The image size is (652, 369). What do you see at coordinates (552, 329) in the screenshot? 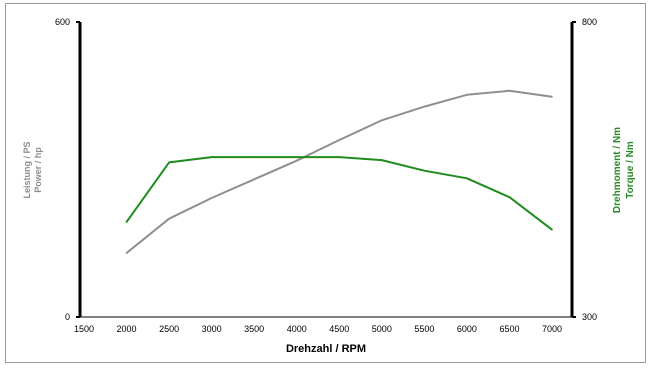
I see `x-tick-label: 7000` at bounding box center [552, 329].